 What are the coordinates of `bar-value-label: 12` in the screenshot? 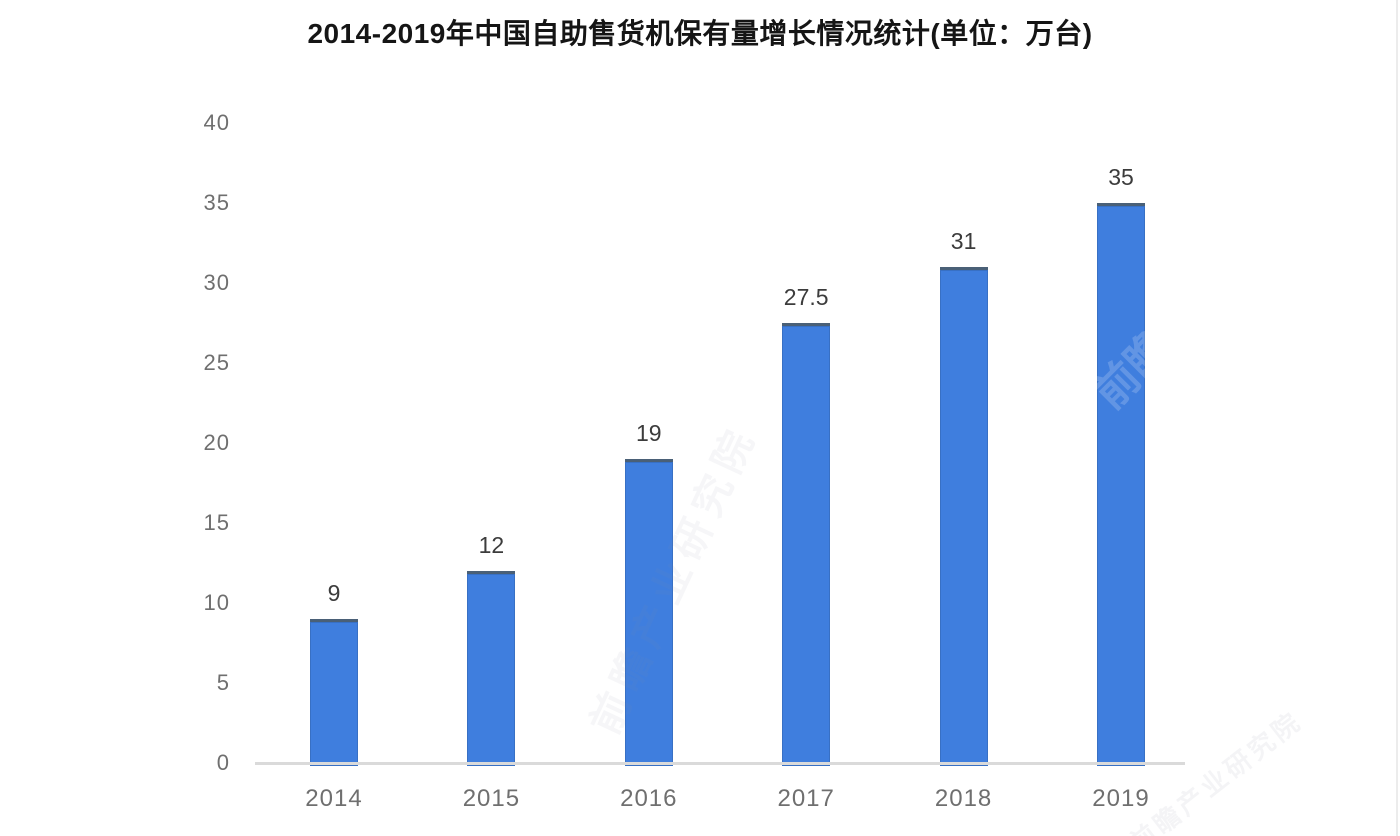 It's located at (491, 545).